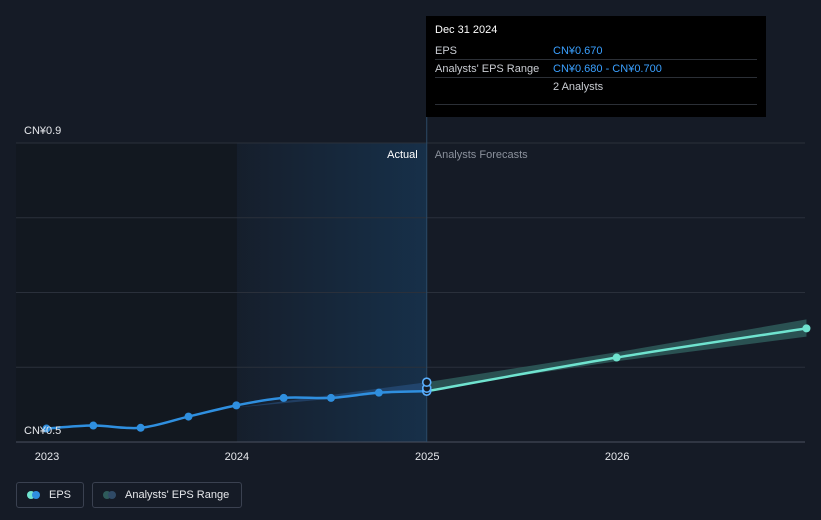 The image size is (821, 520). Describe the element at coordinates (237, 457) in the screenshot. I see `x-tick-2024: 2024` at that location.